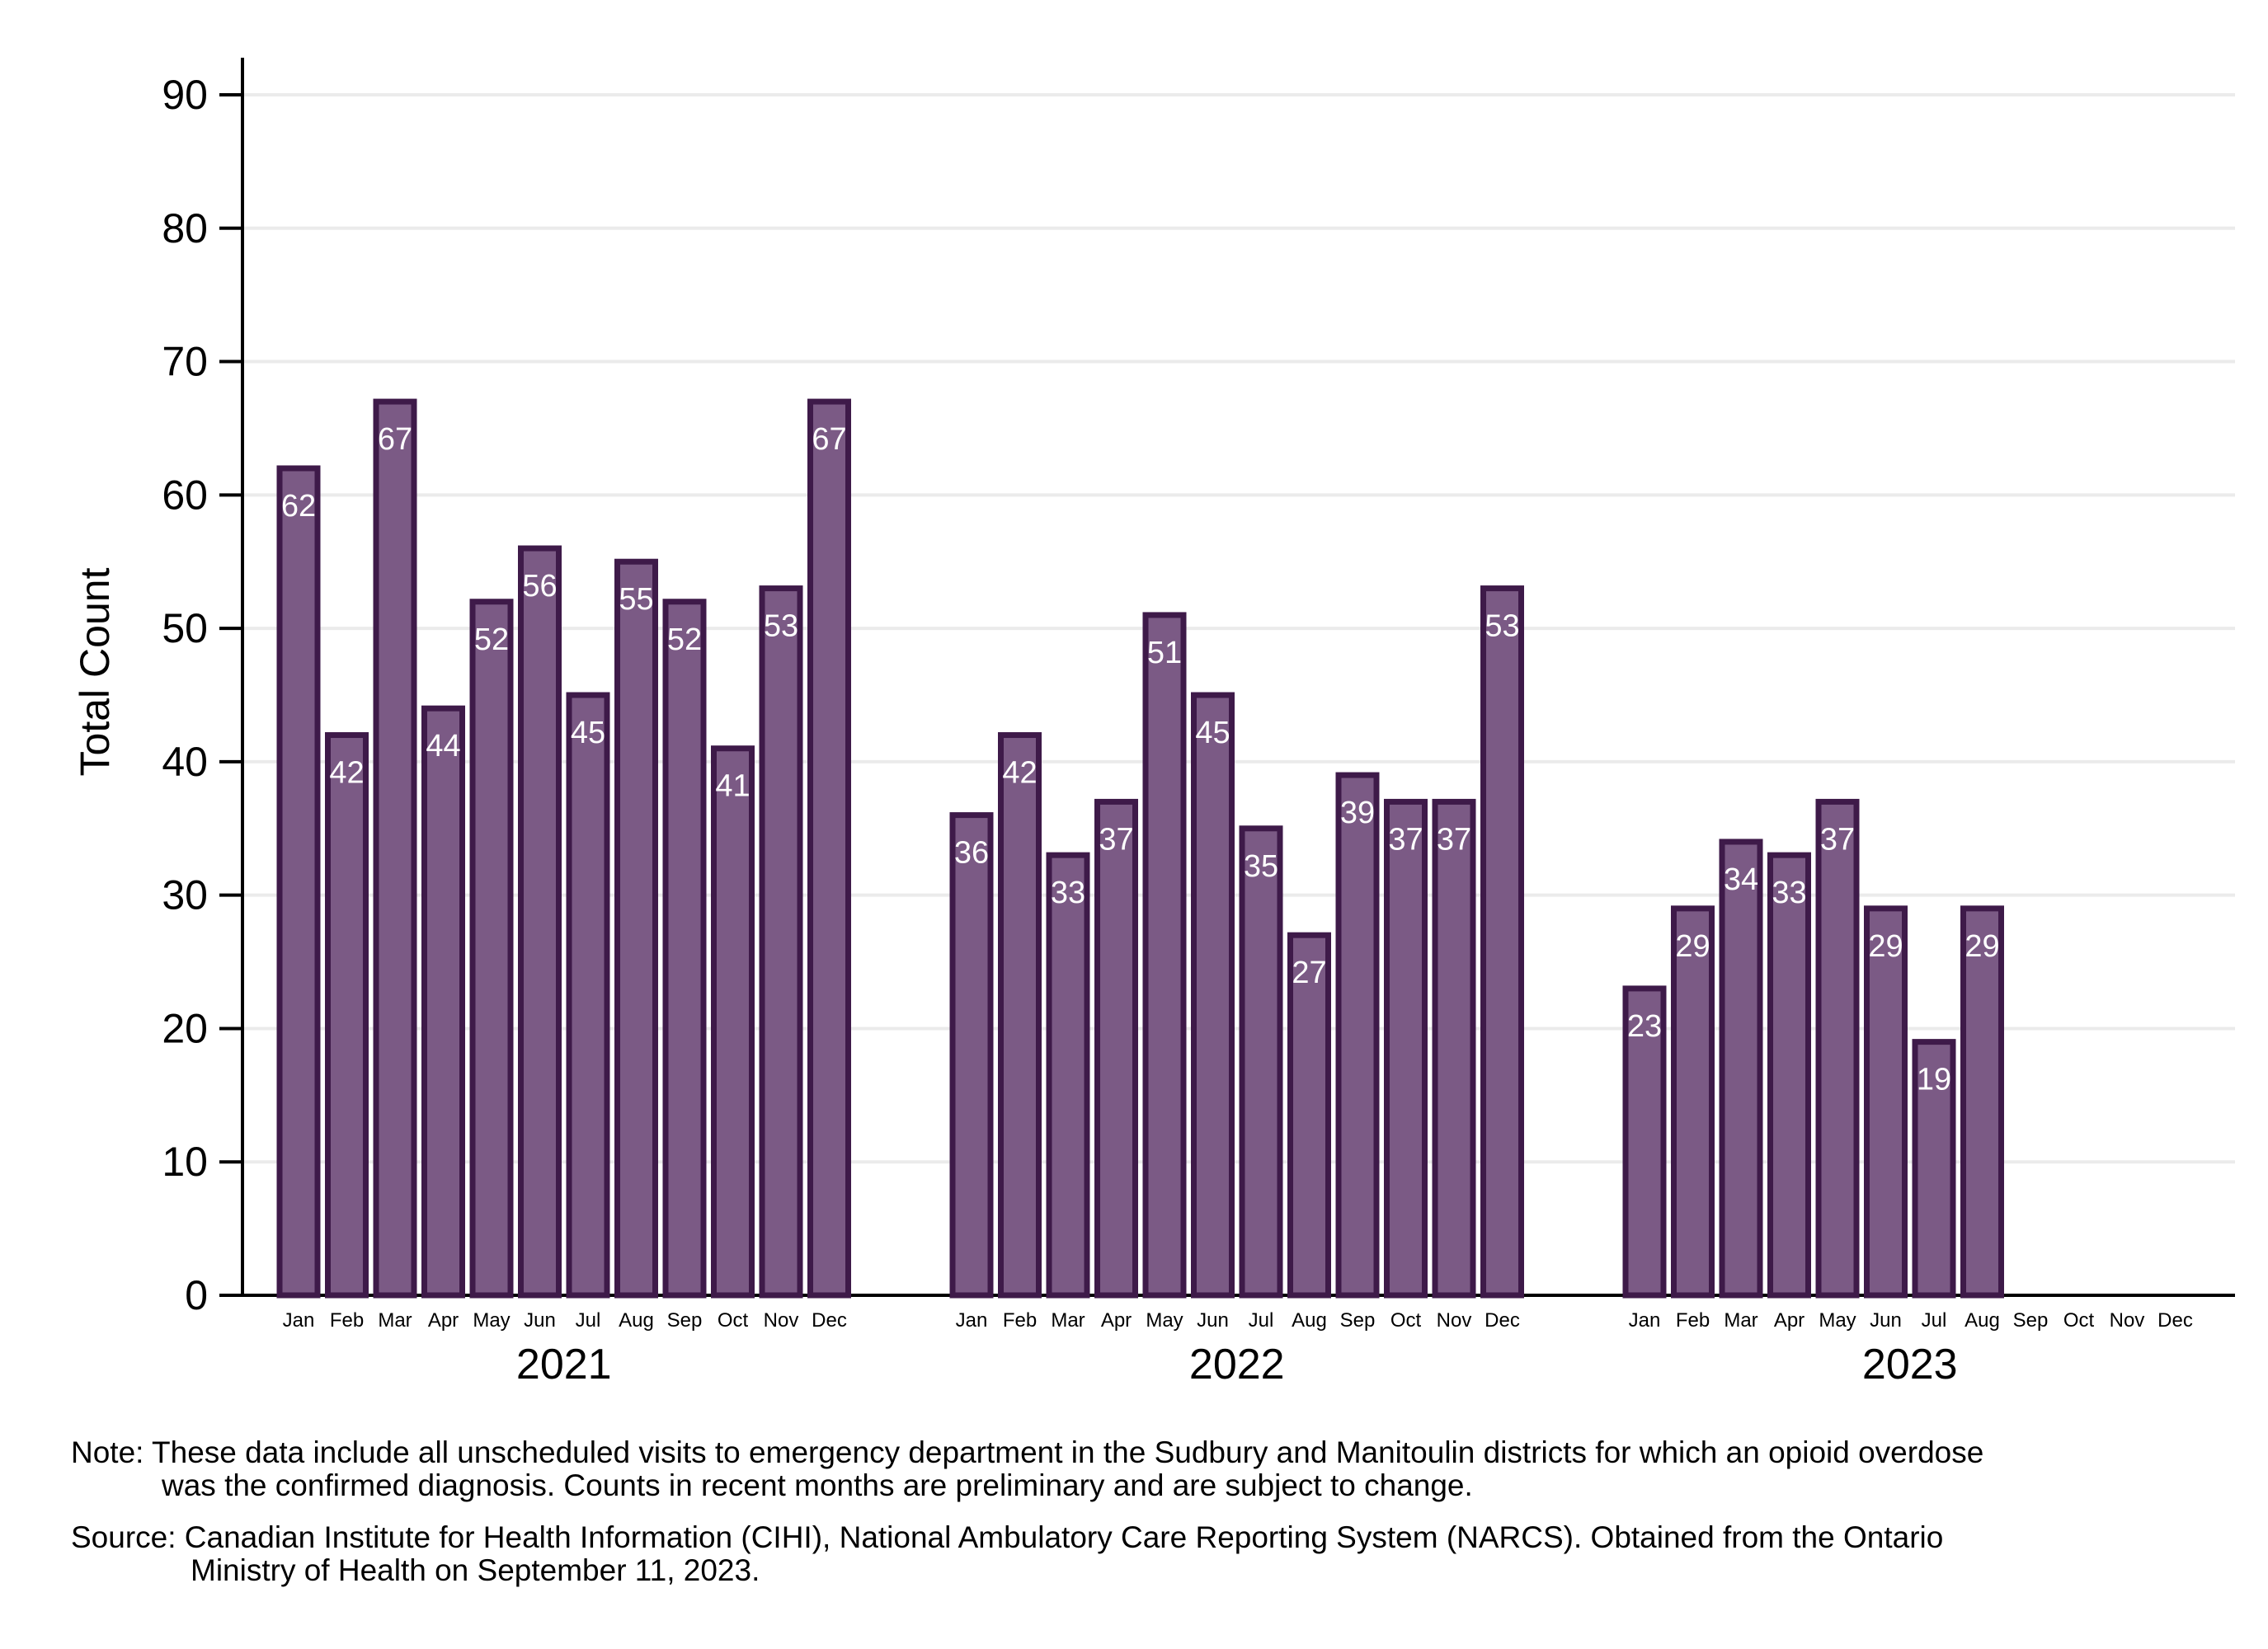 The width and height of the screenshot is (2268, 1649). What do you see at coordinates (185, 895) in the screenshot?
I see `y-tick-label: 30` at bounding box center [185, 895].